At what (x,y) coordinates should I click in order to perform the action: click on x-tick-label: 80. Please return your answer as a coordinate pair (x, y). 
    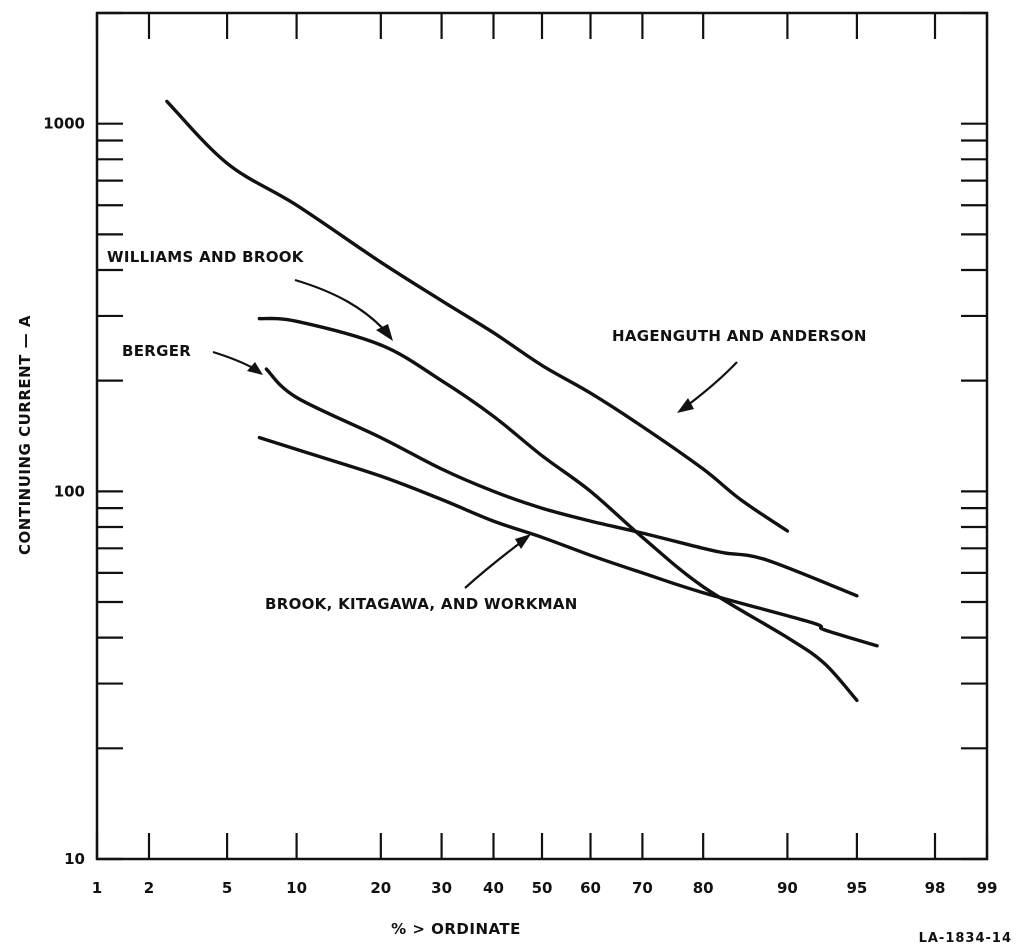
    Looking at the image, I should click on (703, 888).